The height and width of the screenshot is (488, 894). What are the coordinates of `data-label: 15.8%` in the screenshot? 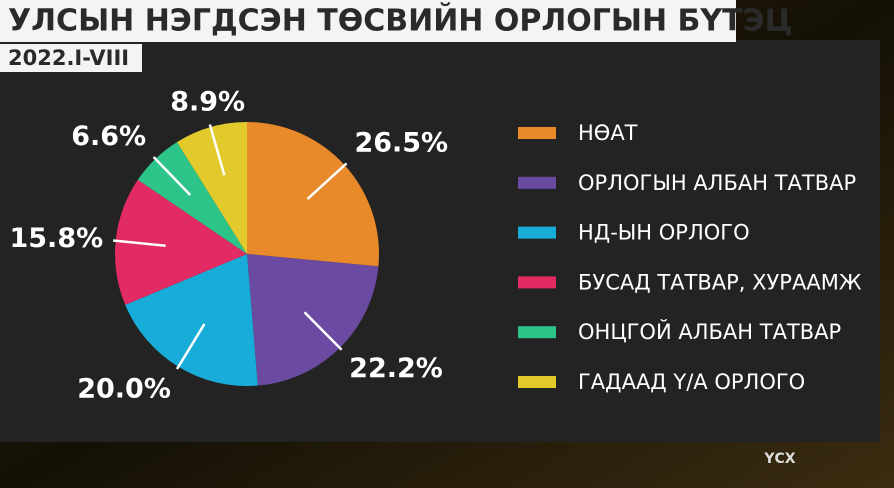 It's located at (56, 238).